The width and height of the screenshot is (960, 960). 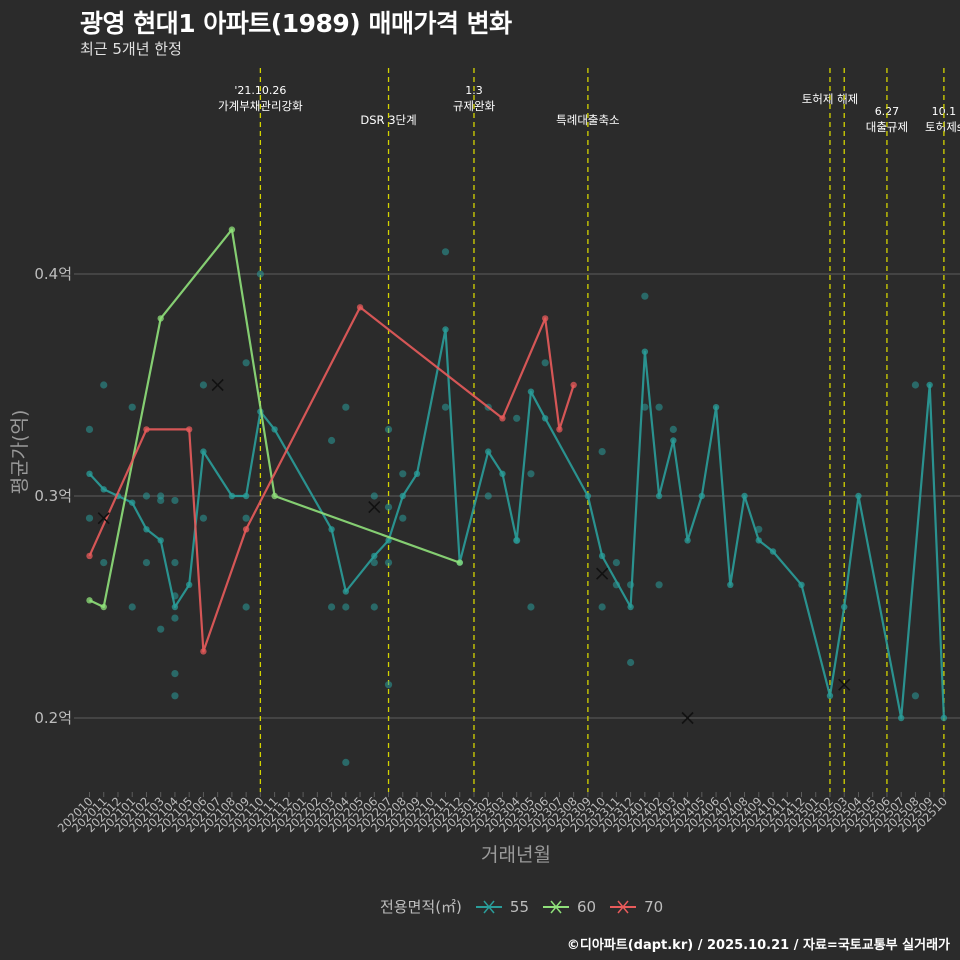 I want to click on event-date-label: 10.1, so click(x=944, y=111).